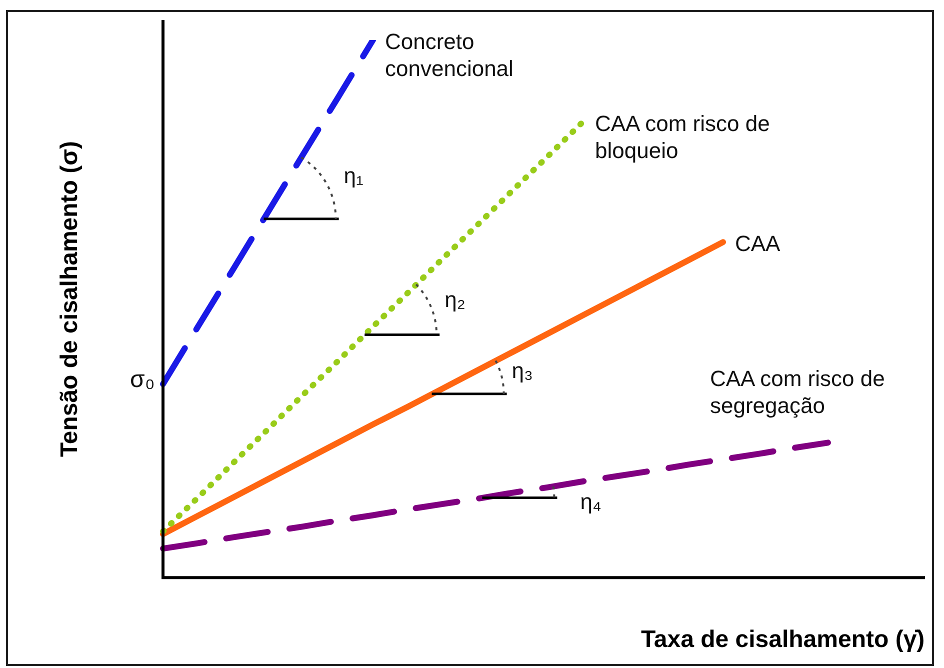 The image size is (944, 668). What do you see at coordinates (455, 299) in the screenshot?
I see `annotation: η₂` at bounding box center [455, 299].